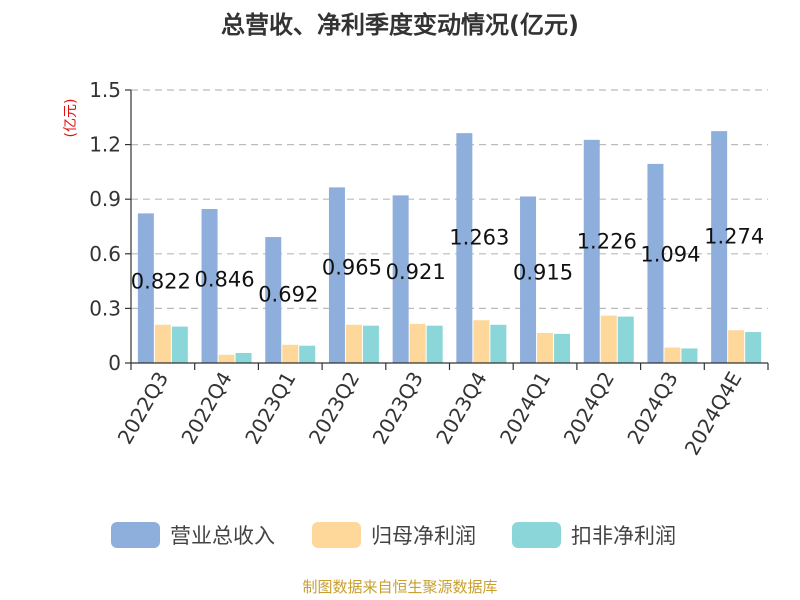  Describe the element at coordinates (110, 226) in the screenshot. I see `y-axis: 0 0.3 0.6 0.9 1.2 1.5` at that location.